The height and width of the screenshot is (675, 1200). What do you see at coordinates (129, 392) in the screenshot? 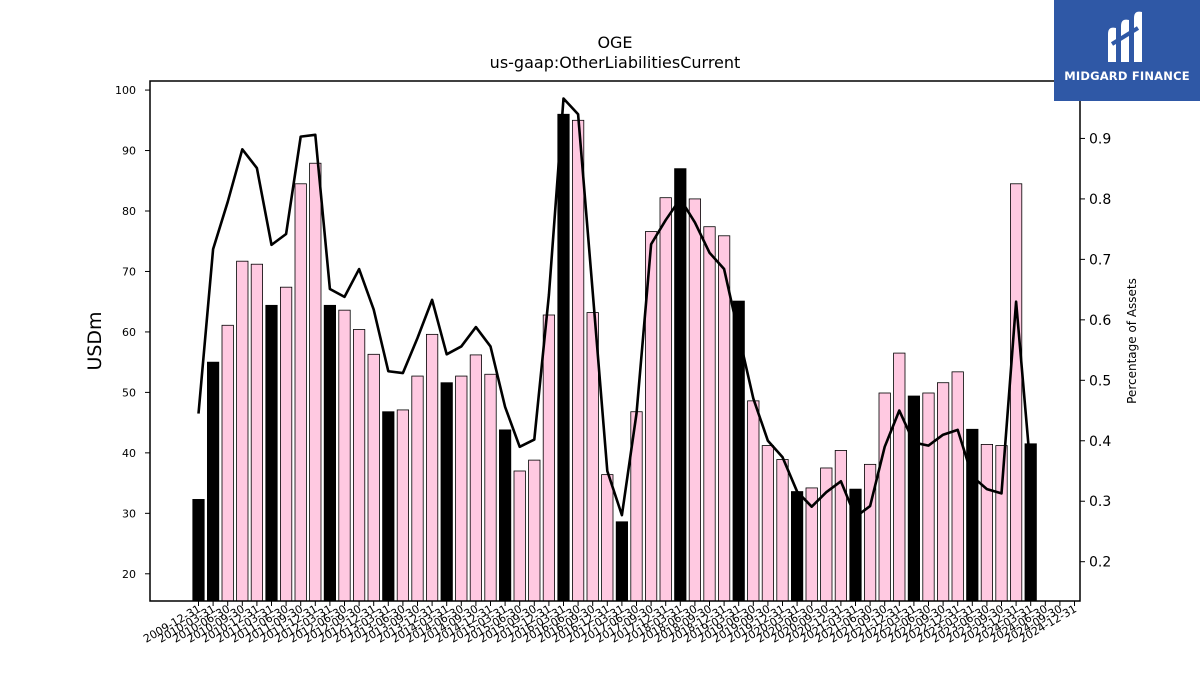
I see `y-tick-label: 50` at bounding box center [129, 392].